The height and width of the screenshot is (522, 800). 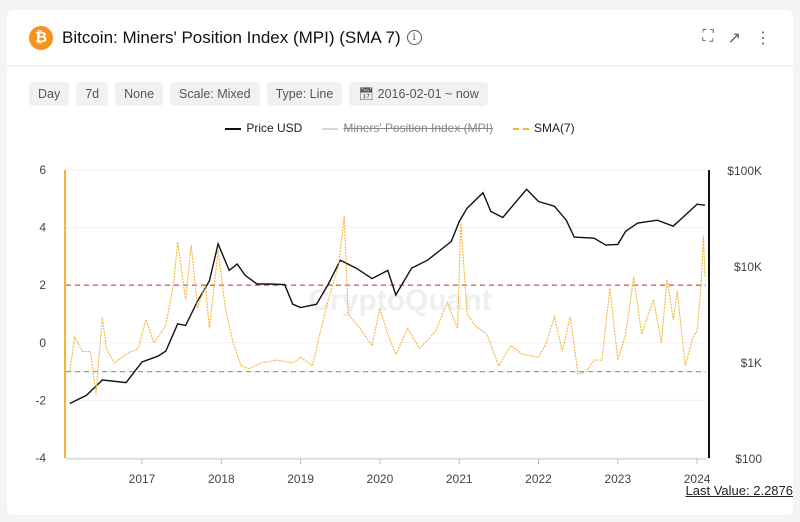 I want to click on x-tick-label: 2022, so click(x=538, y=479).